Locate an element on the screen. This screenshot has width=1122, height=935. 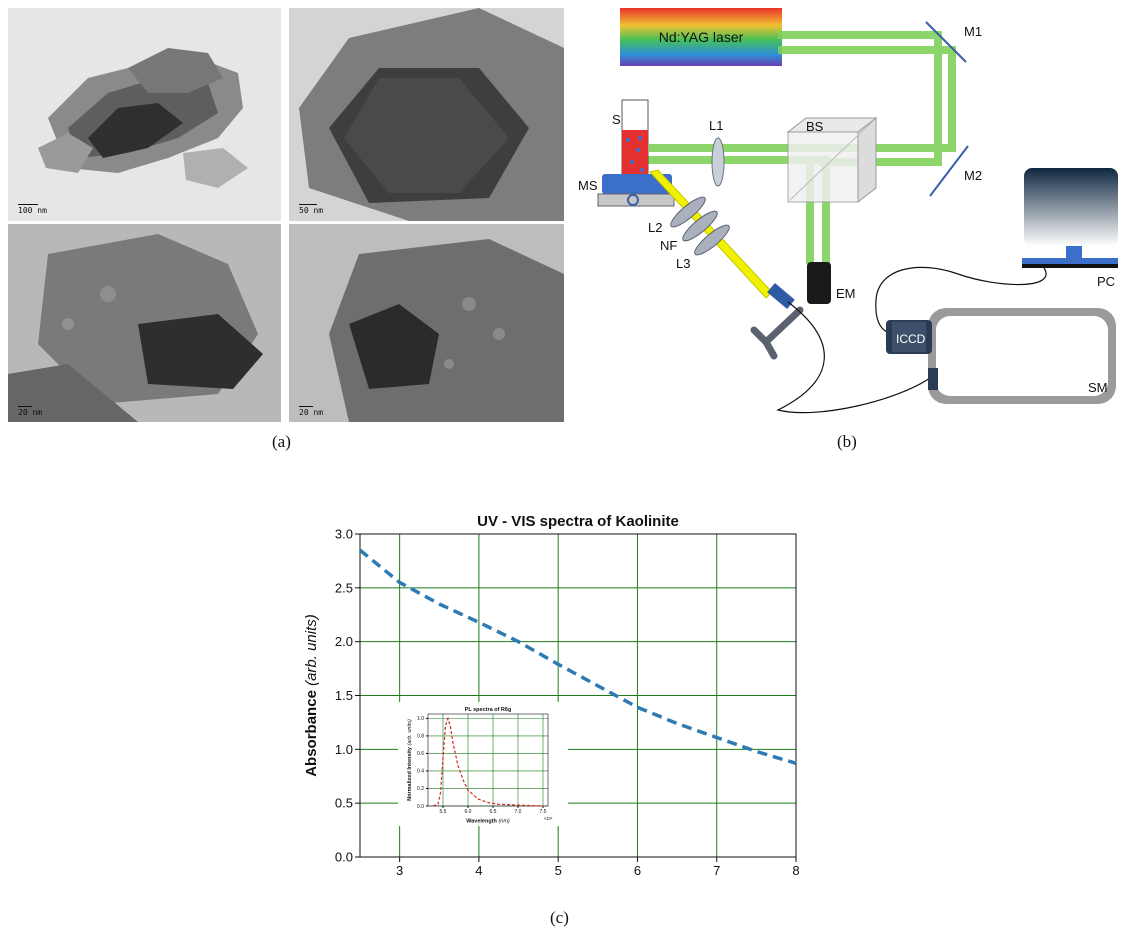
chart-title: UV - VIS spectra of Kaolinite is located at coordinates (578, 521).